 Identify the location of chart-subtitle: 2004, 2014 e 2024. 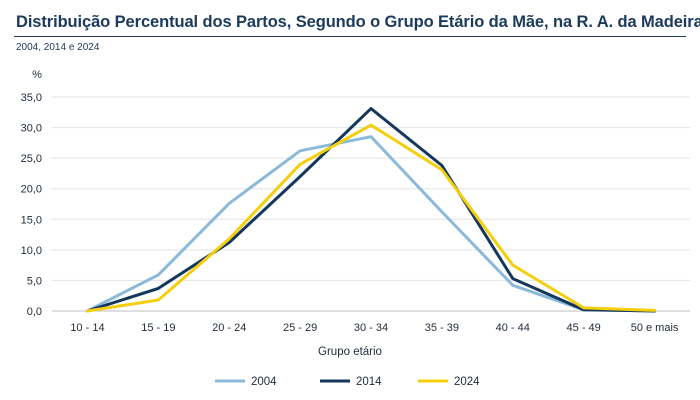
(58, 47).